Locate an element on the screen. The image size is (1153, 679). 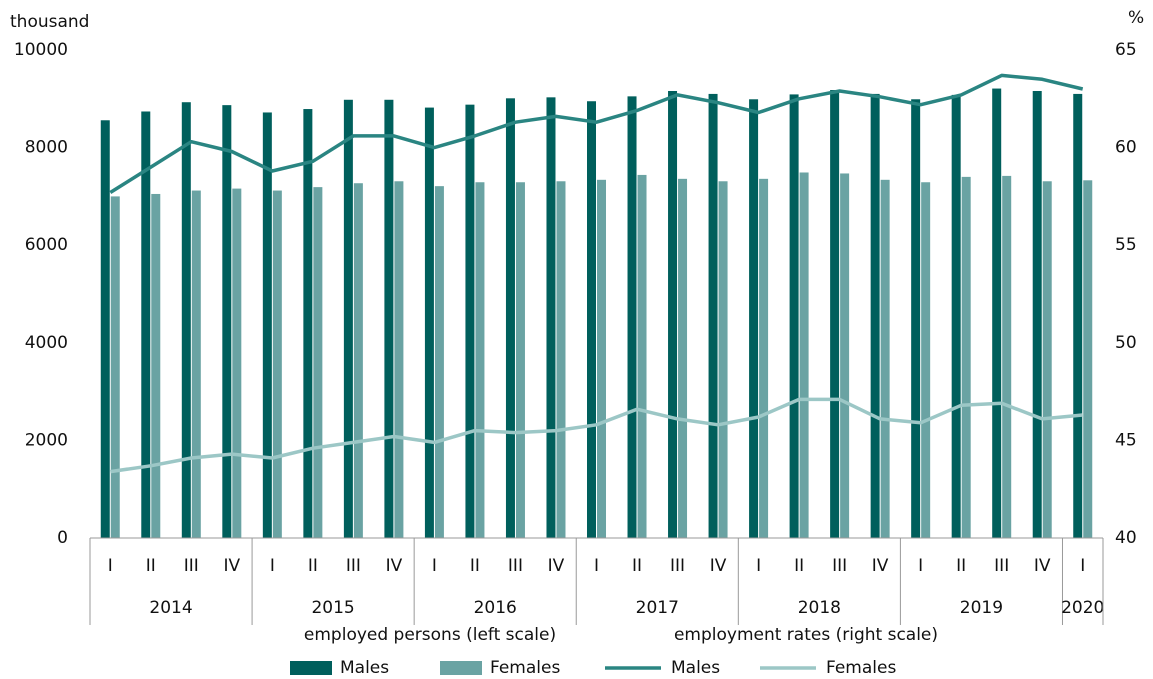
legend-group-label: employment rates (right scale) is located at coordinates (806, 635).